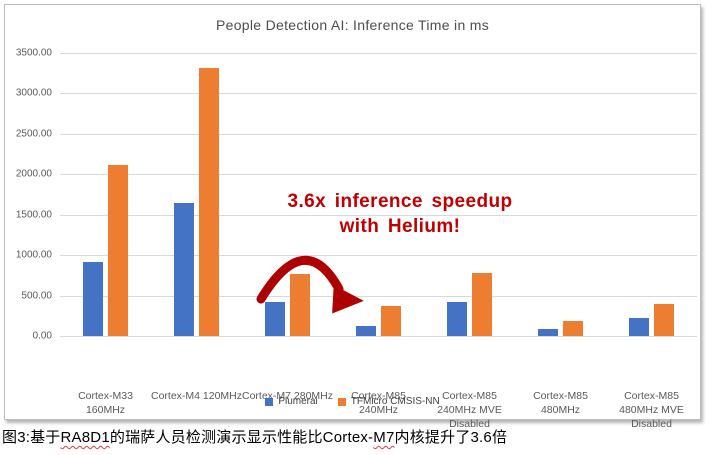 Image resolution: width=713 pixels, height=455 pixels. I want to click on chart-legend: Plumerai TFMicro CMSIS-NN, so click(352, 401).